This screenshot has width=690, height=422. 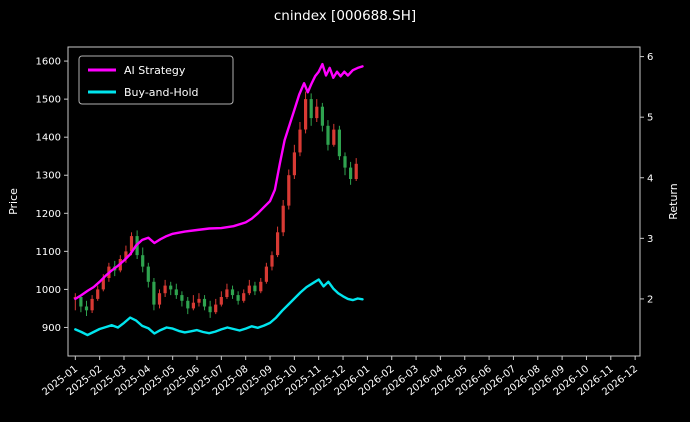 What do you see at coordinates (48, 290) in the screenshot?
I see `y-left-tick-label: 1000` at bounding box center [48, 290].